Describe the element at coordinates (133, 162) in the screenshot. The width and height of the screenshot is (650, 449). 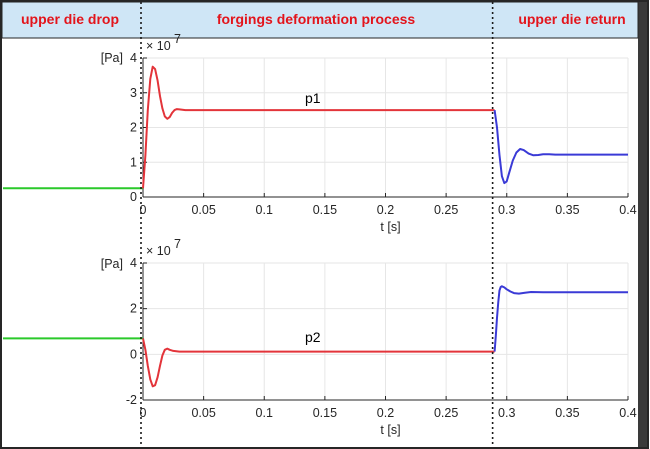
I see `y-tick-label: 1` at that location.